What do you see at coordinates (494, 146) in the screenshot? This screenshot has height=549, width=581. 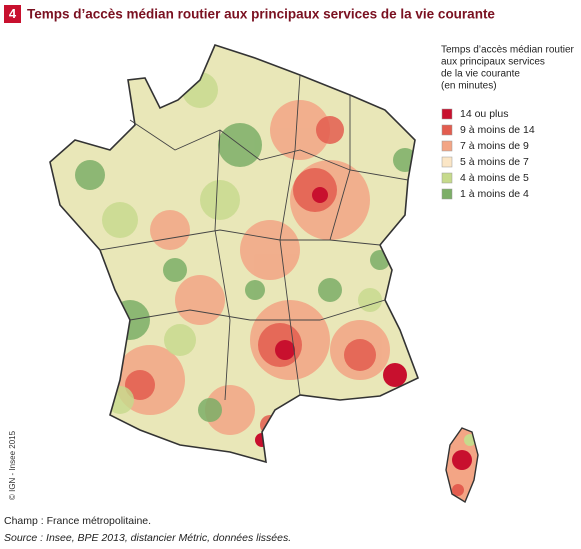 I see `legend-label: 7 à moins de 9` at bounding box center [494, 146].